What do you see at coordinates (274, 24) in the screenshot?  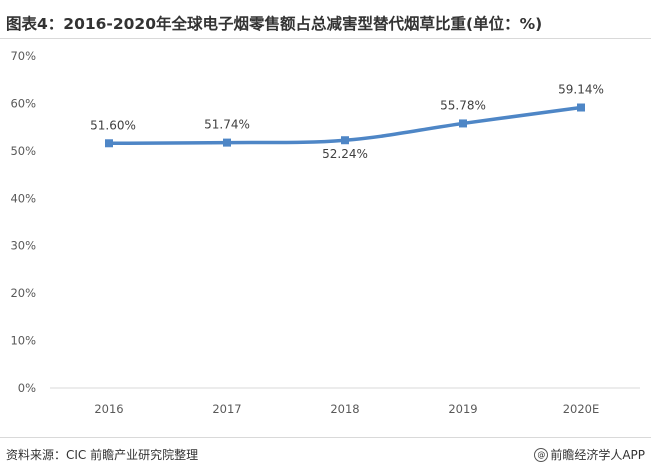 I see `chart-title: 图表4：2016-2020年全球电子烟零售额占总减害型替代烟草比重(单位：%)` at bounding box center [274, 24].